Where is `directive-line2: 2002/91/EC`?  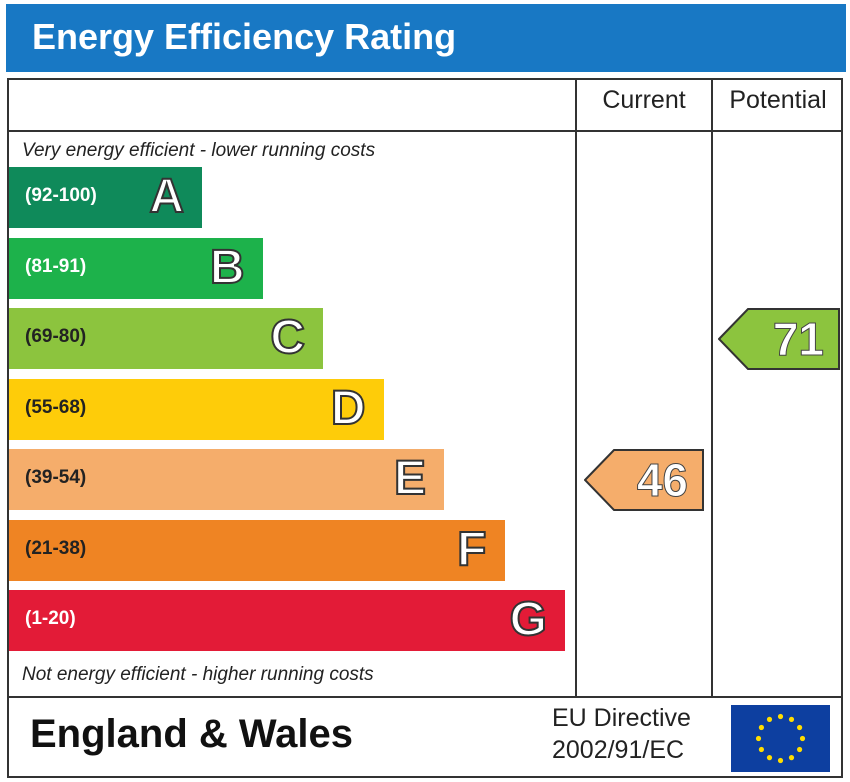 directive-line2: 2002/91/EC is located at coordinates (618, 750).